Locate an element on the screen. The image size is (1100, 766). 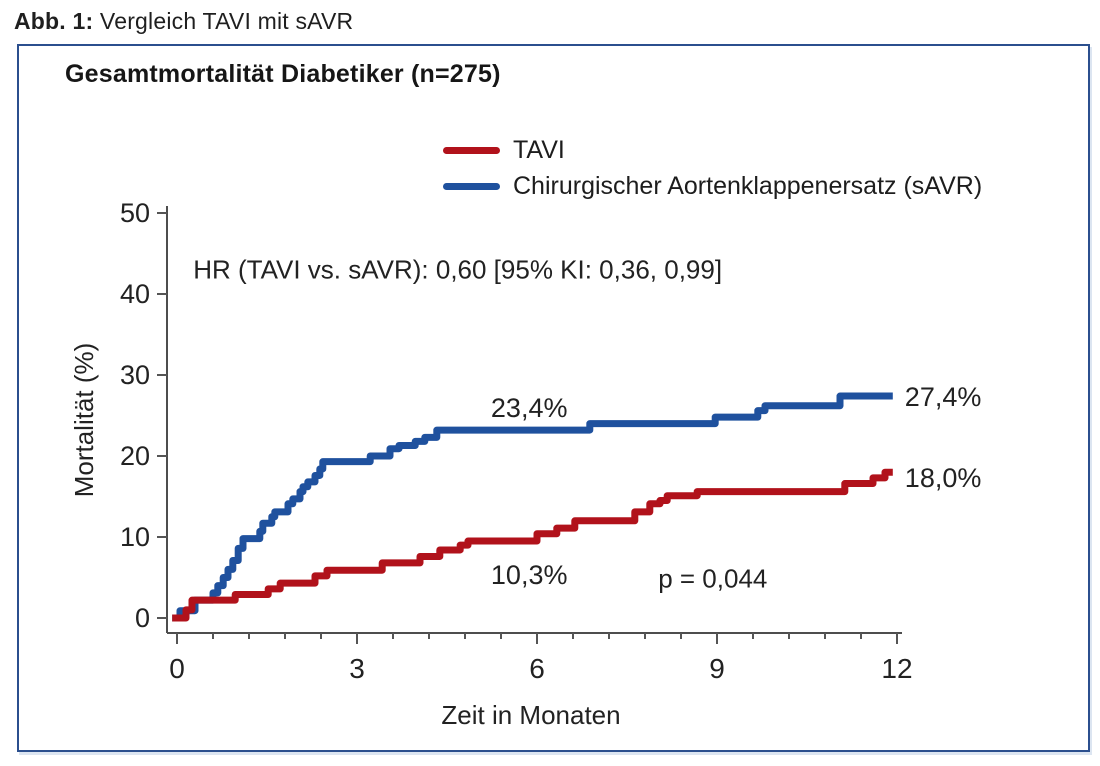
annotation-savr-end: 27,4% is located at coordinates (943, 397).